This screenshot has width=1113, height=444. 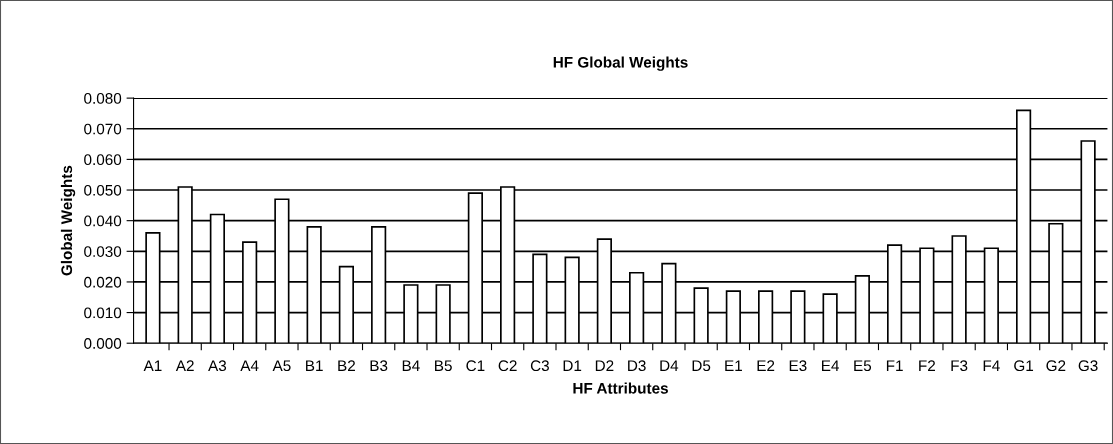 What do you see at coordinates (507, 366) in the screenshot?
I see `x-tick-label: C2` at bounding box center [507, 366].